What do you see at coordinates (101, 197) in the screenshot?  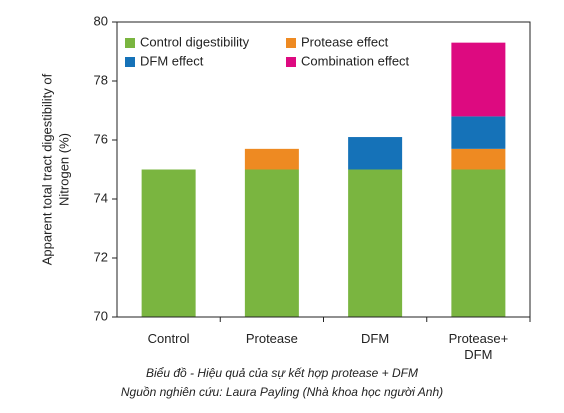 I see `y-tick-label: 74` at bounding box center [101, 197].